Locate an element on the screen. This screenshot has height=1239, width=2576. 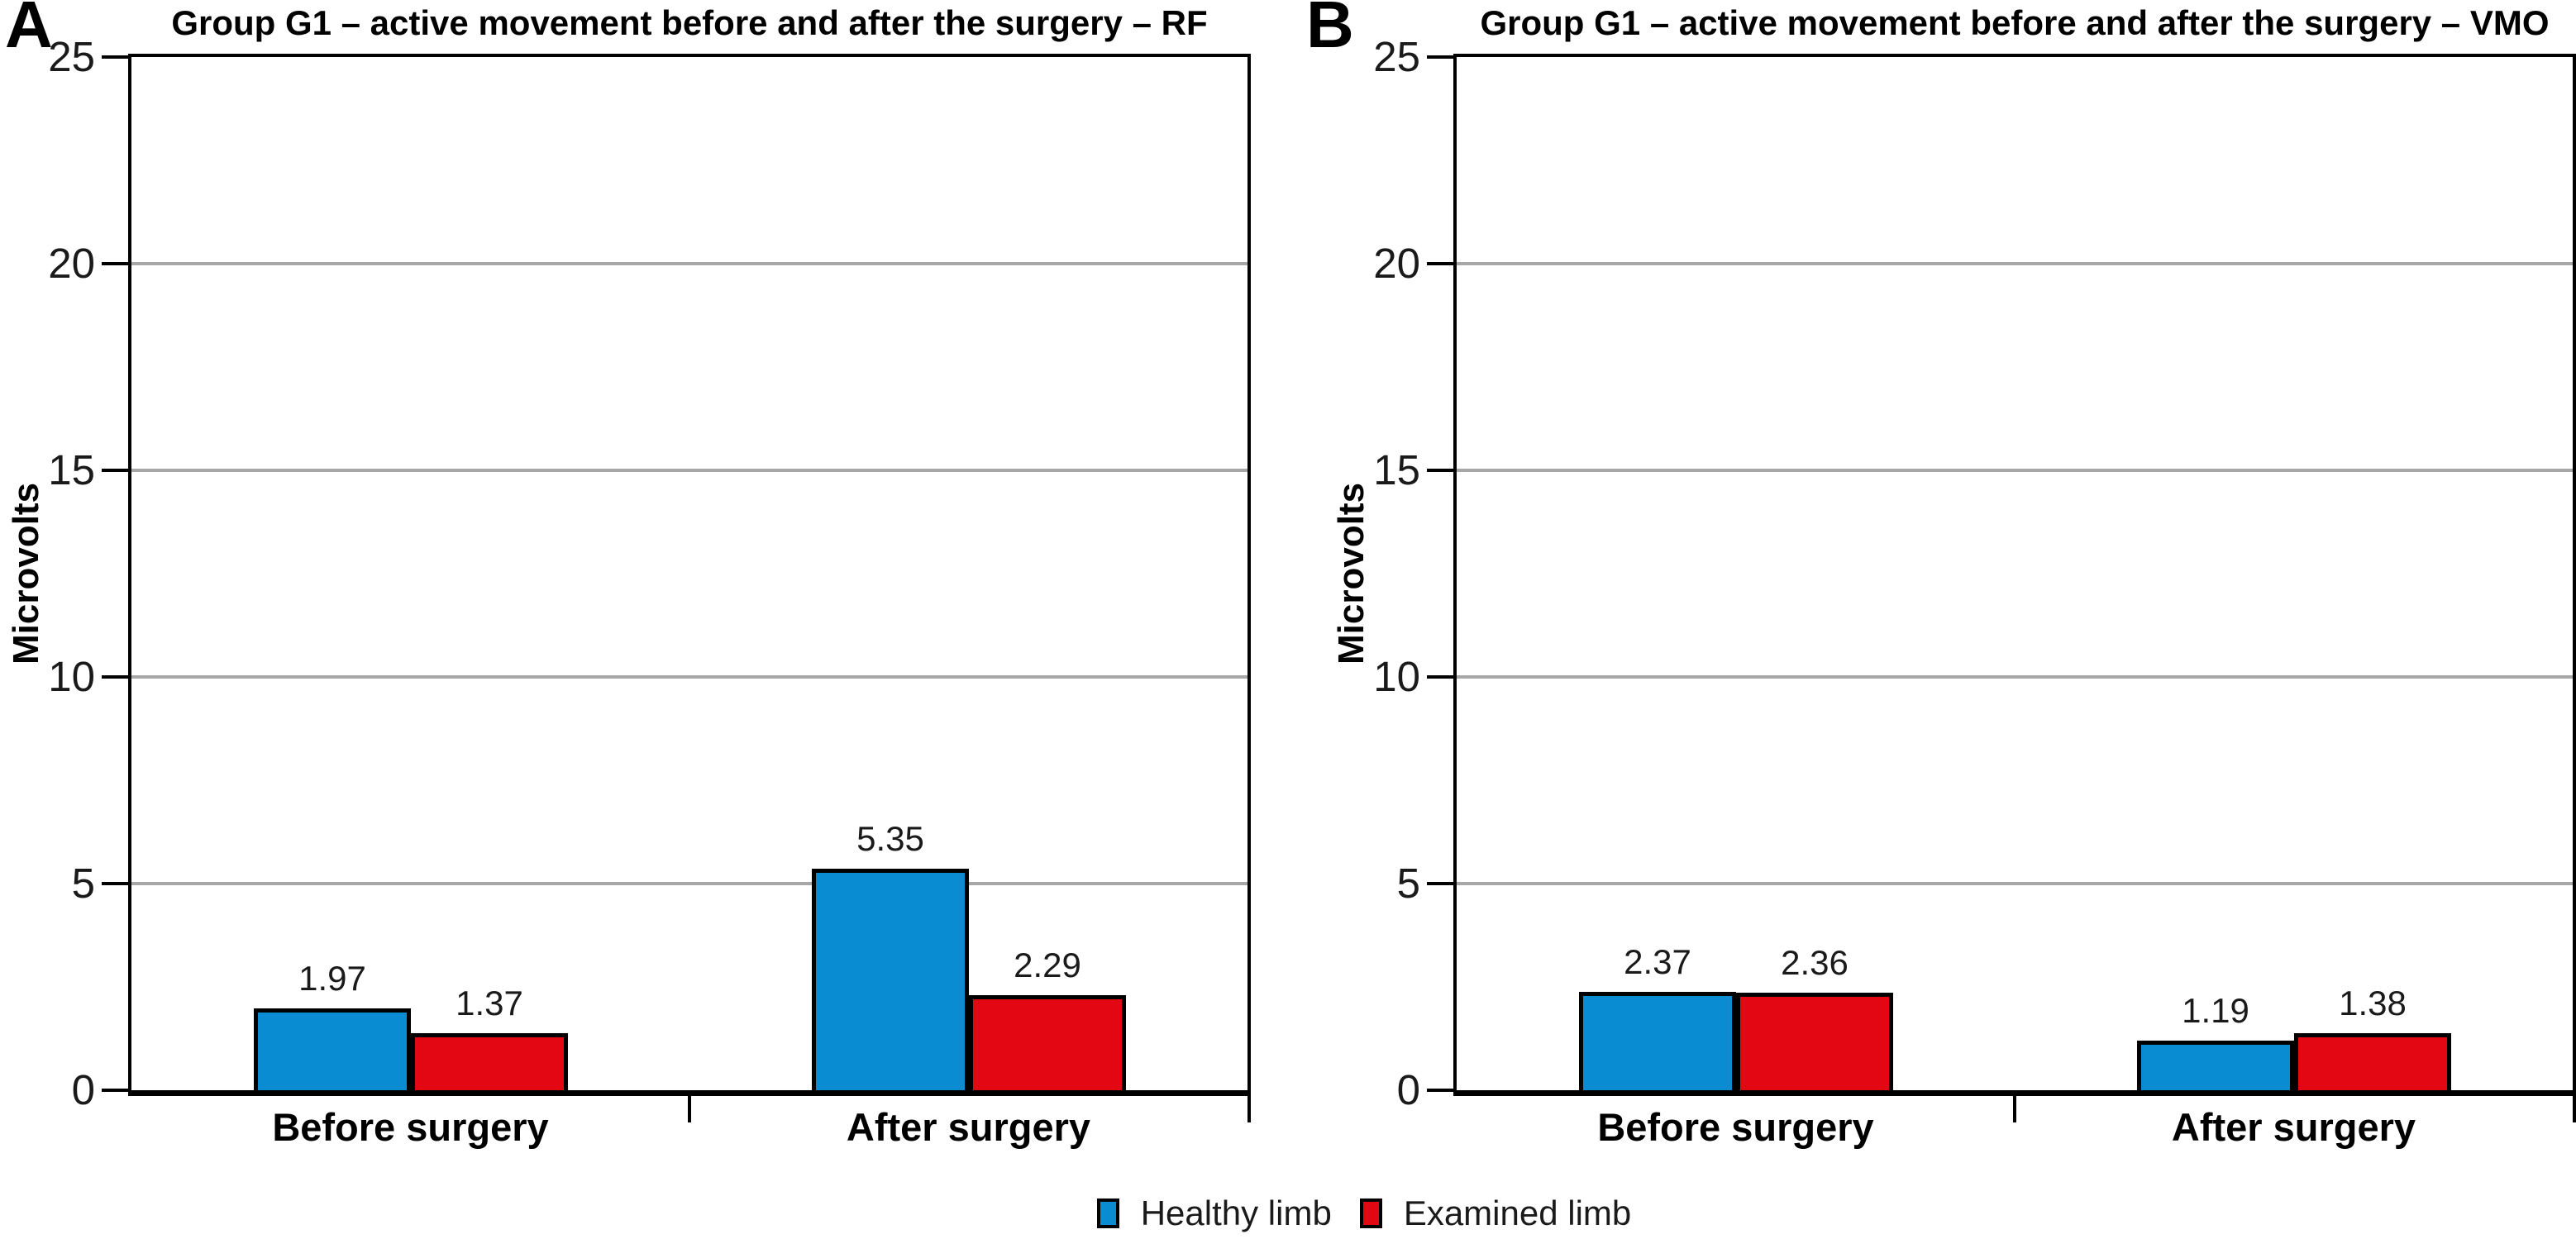
legend-item: Examined limb is located at coordinates (1495, 1213).